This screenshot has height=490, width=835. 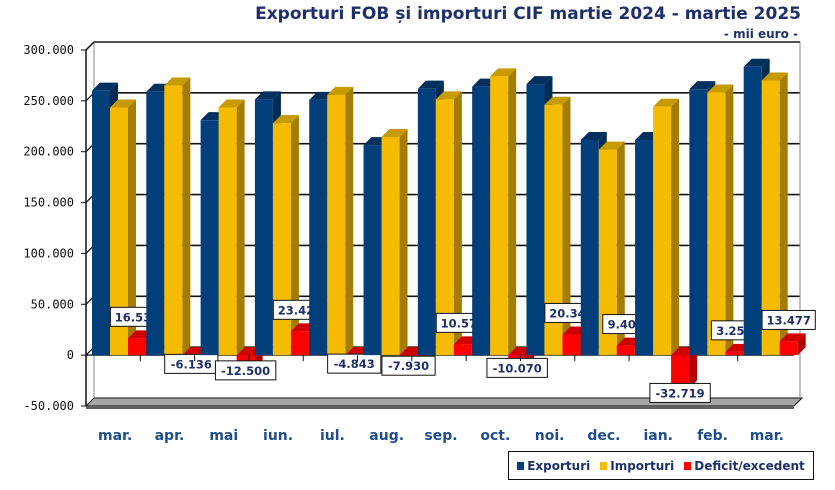 What do you see at coordinates (495, 436) in the screenshot?
I see `x-tick-label: oct.` at bounding box center [495, 436].